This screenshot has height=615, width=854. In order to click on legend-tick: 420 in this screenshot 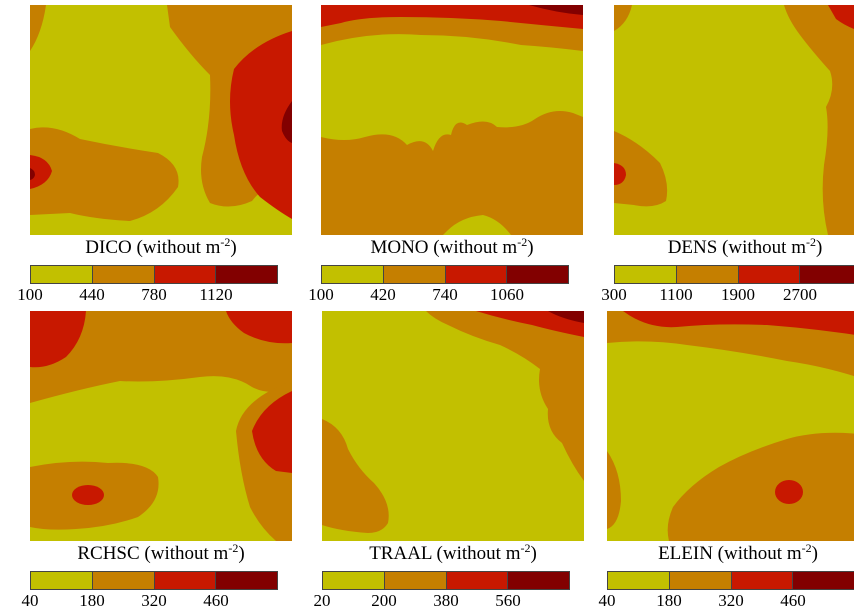, I will do `click(383, 294)`.